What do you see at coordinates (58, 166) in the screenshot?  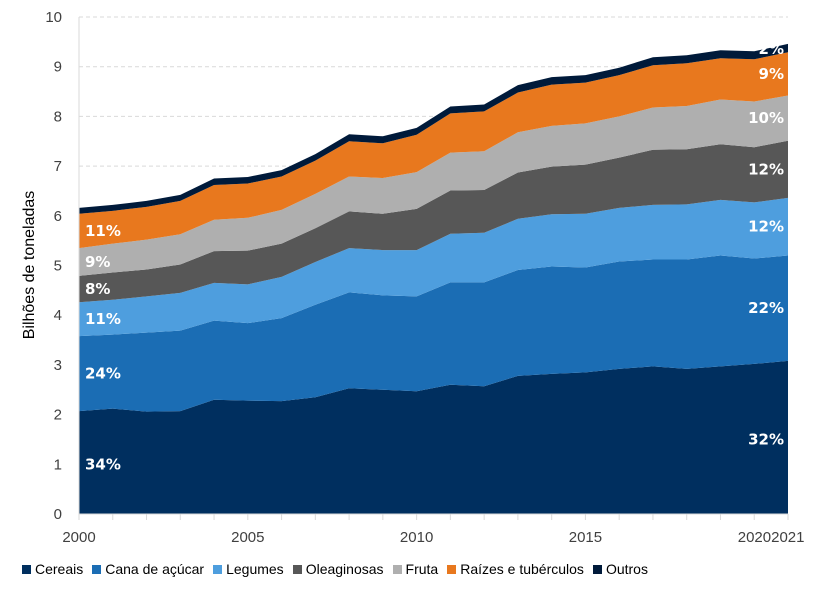 I see `y-tick-label: 7` at bounding box center [58, 166].